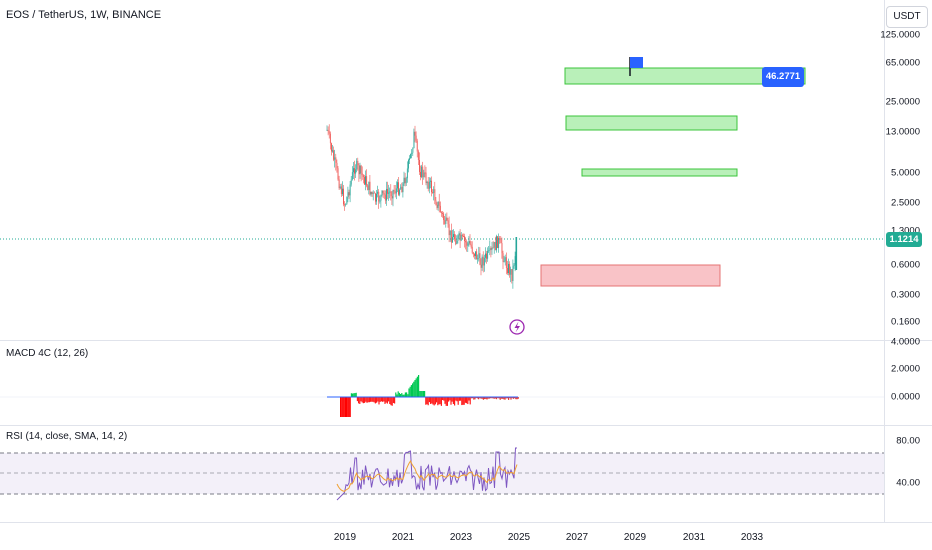  What do you see at coordinates (905, 265) in the screenshot?
I see `price-tick: 0.6000` at bounding box center [905, 265].